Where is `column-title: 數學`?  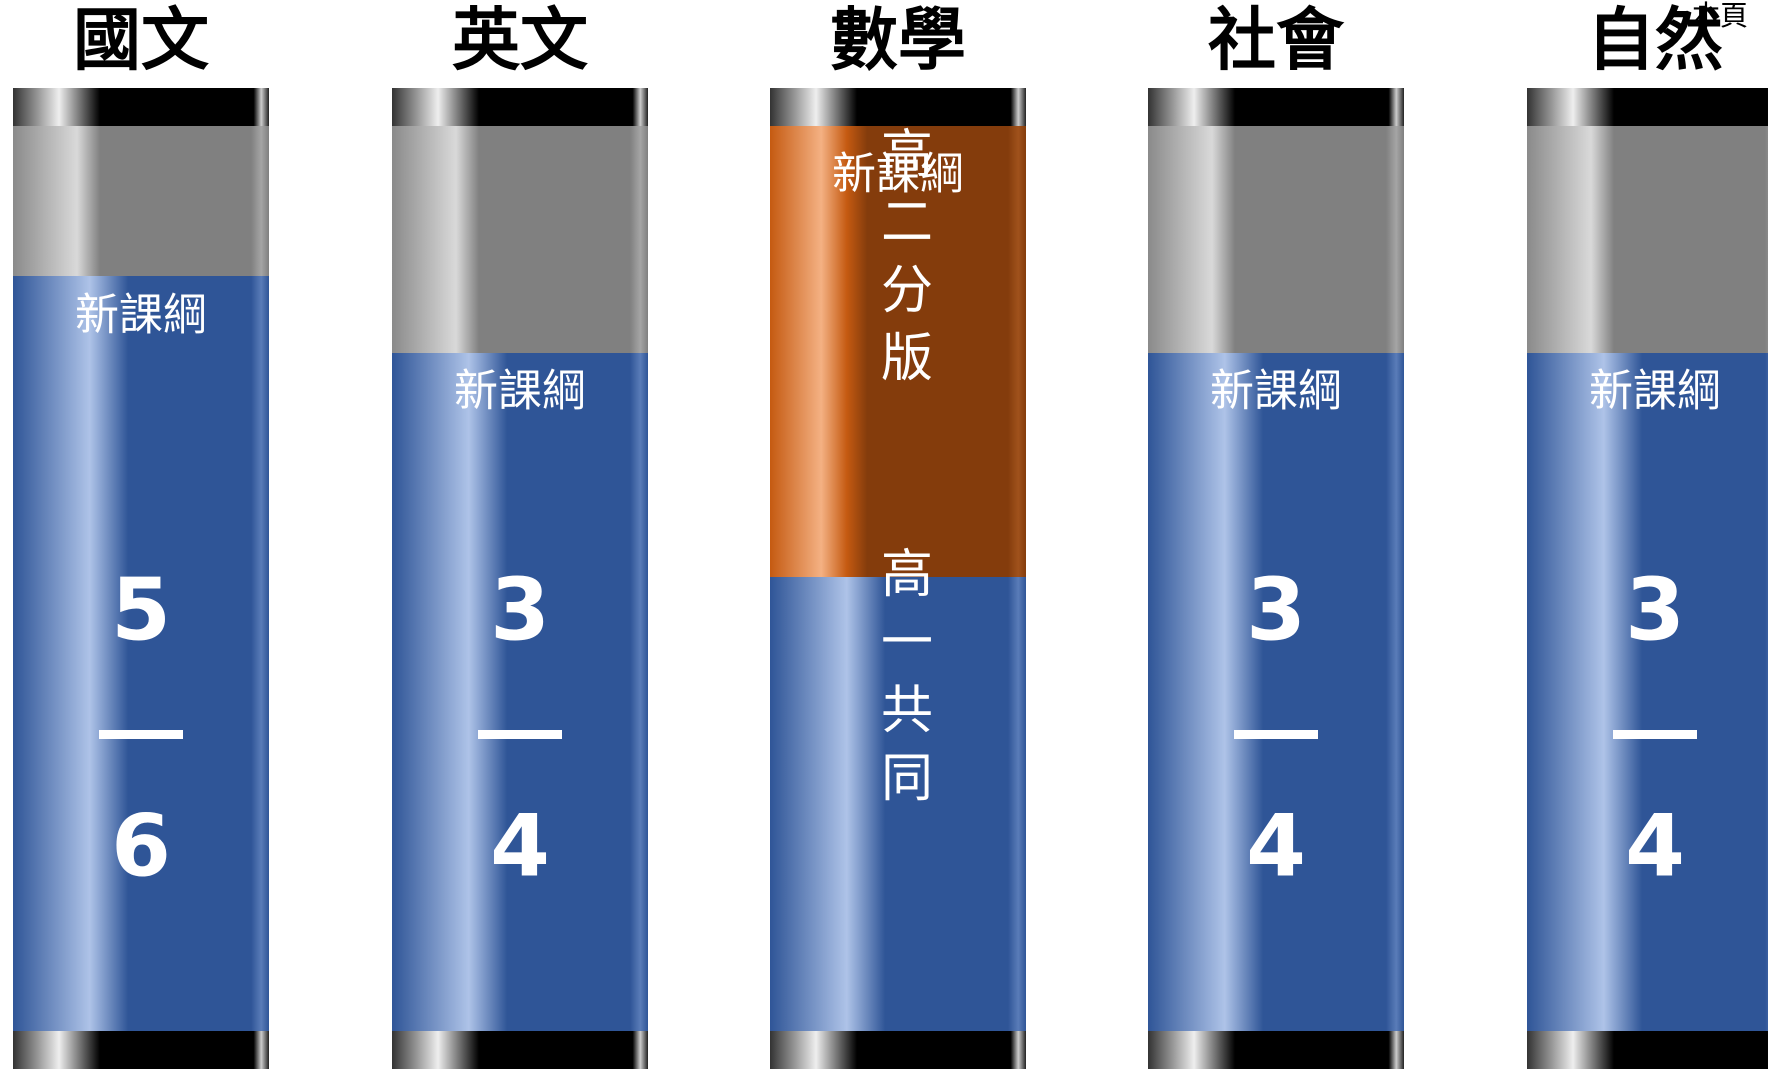 column-title: 數學 is located at coordinates (898, 41).